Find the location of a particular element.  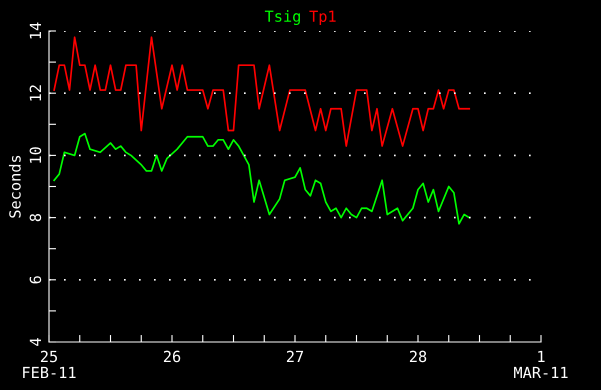

text: Tp1 is located at coordinates (322, 17).